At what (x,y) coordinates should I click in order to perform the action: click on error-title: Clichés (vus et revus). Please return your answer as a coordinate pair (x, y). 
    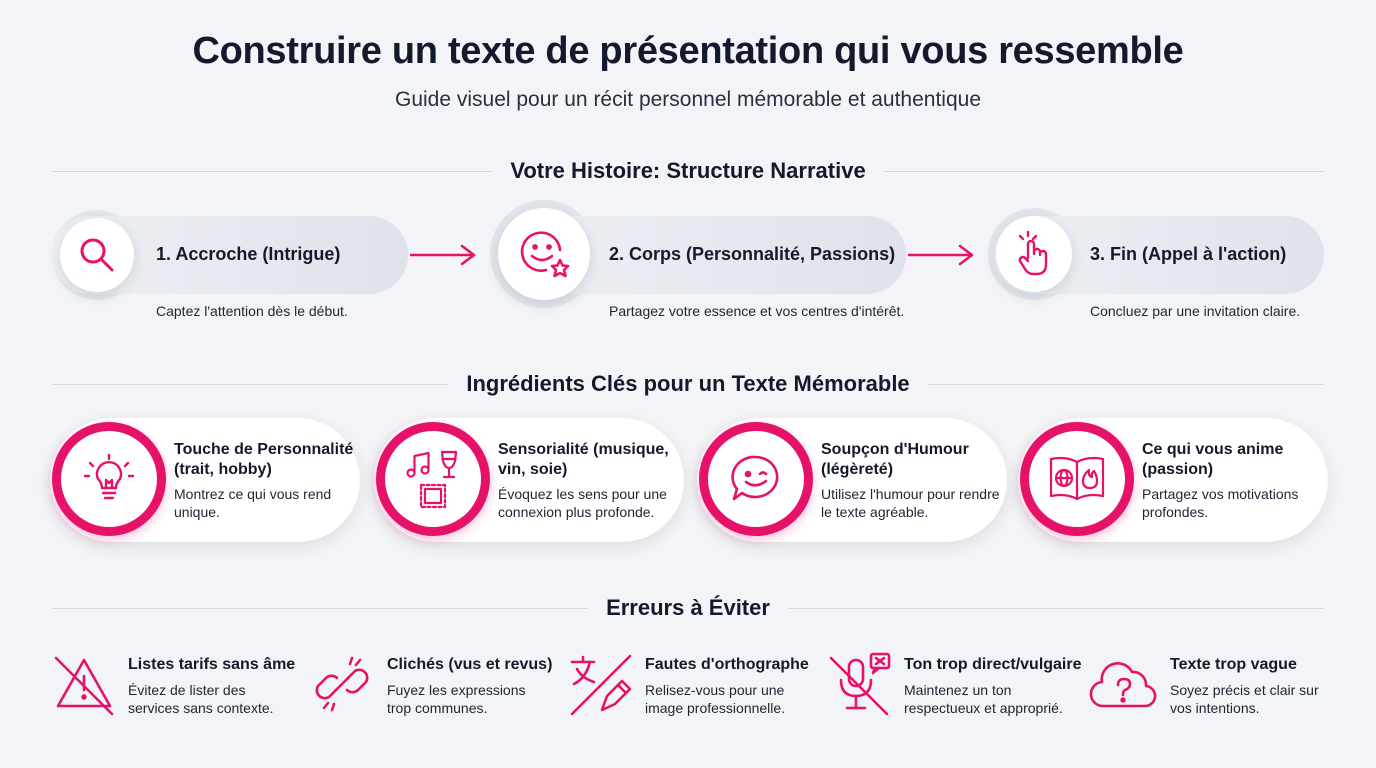
    Looking at the image, I should click on (470, 664).